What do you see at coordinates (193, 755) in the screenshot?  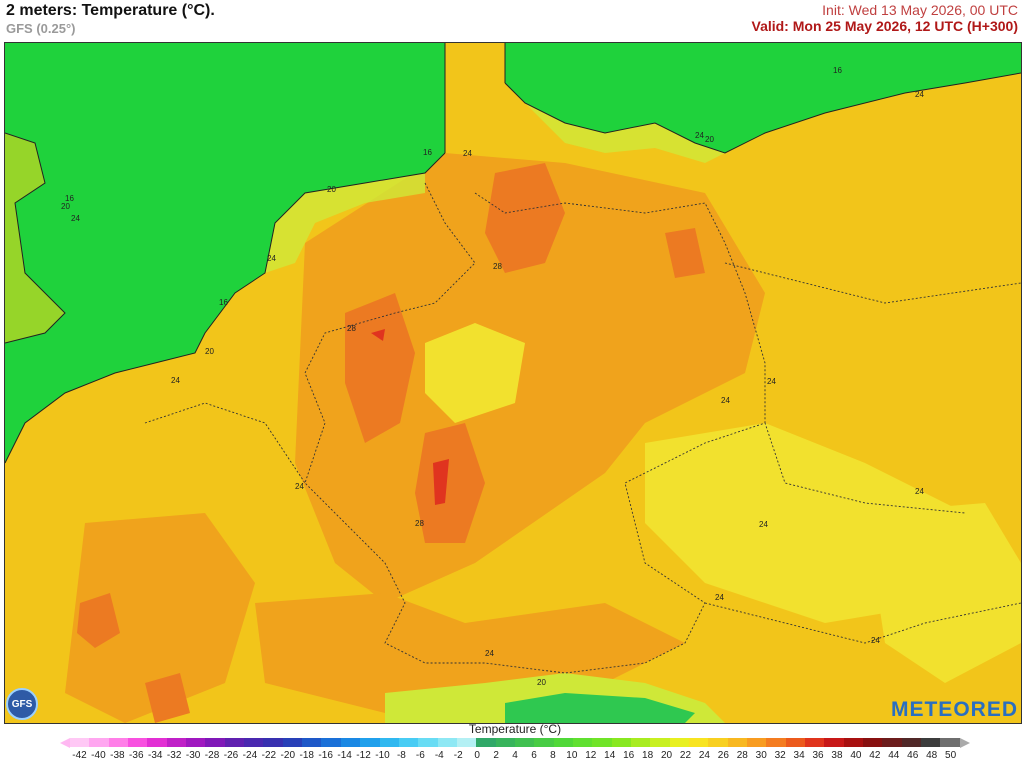 I see `legend-tick-label: -30` at bounding box center [193, 755].